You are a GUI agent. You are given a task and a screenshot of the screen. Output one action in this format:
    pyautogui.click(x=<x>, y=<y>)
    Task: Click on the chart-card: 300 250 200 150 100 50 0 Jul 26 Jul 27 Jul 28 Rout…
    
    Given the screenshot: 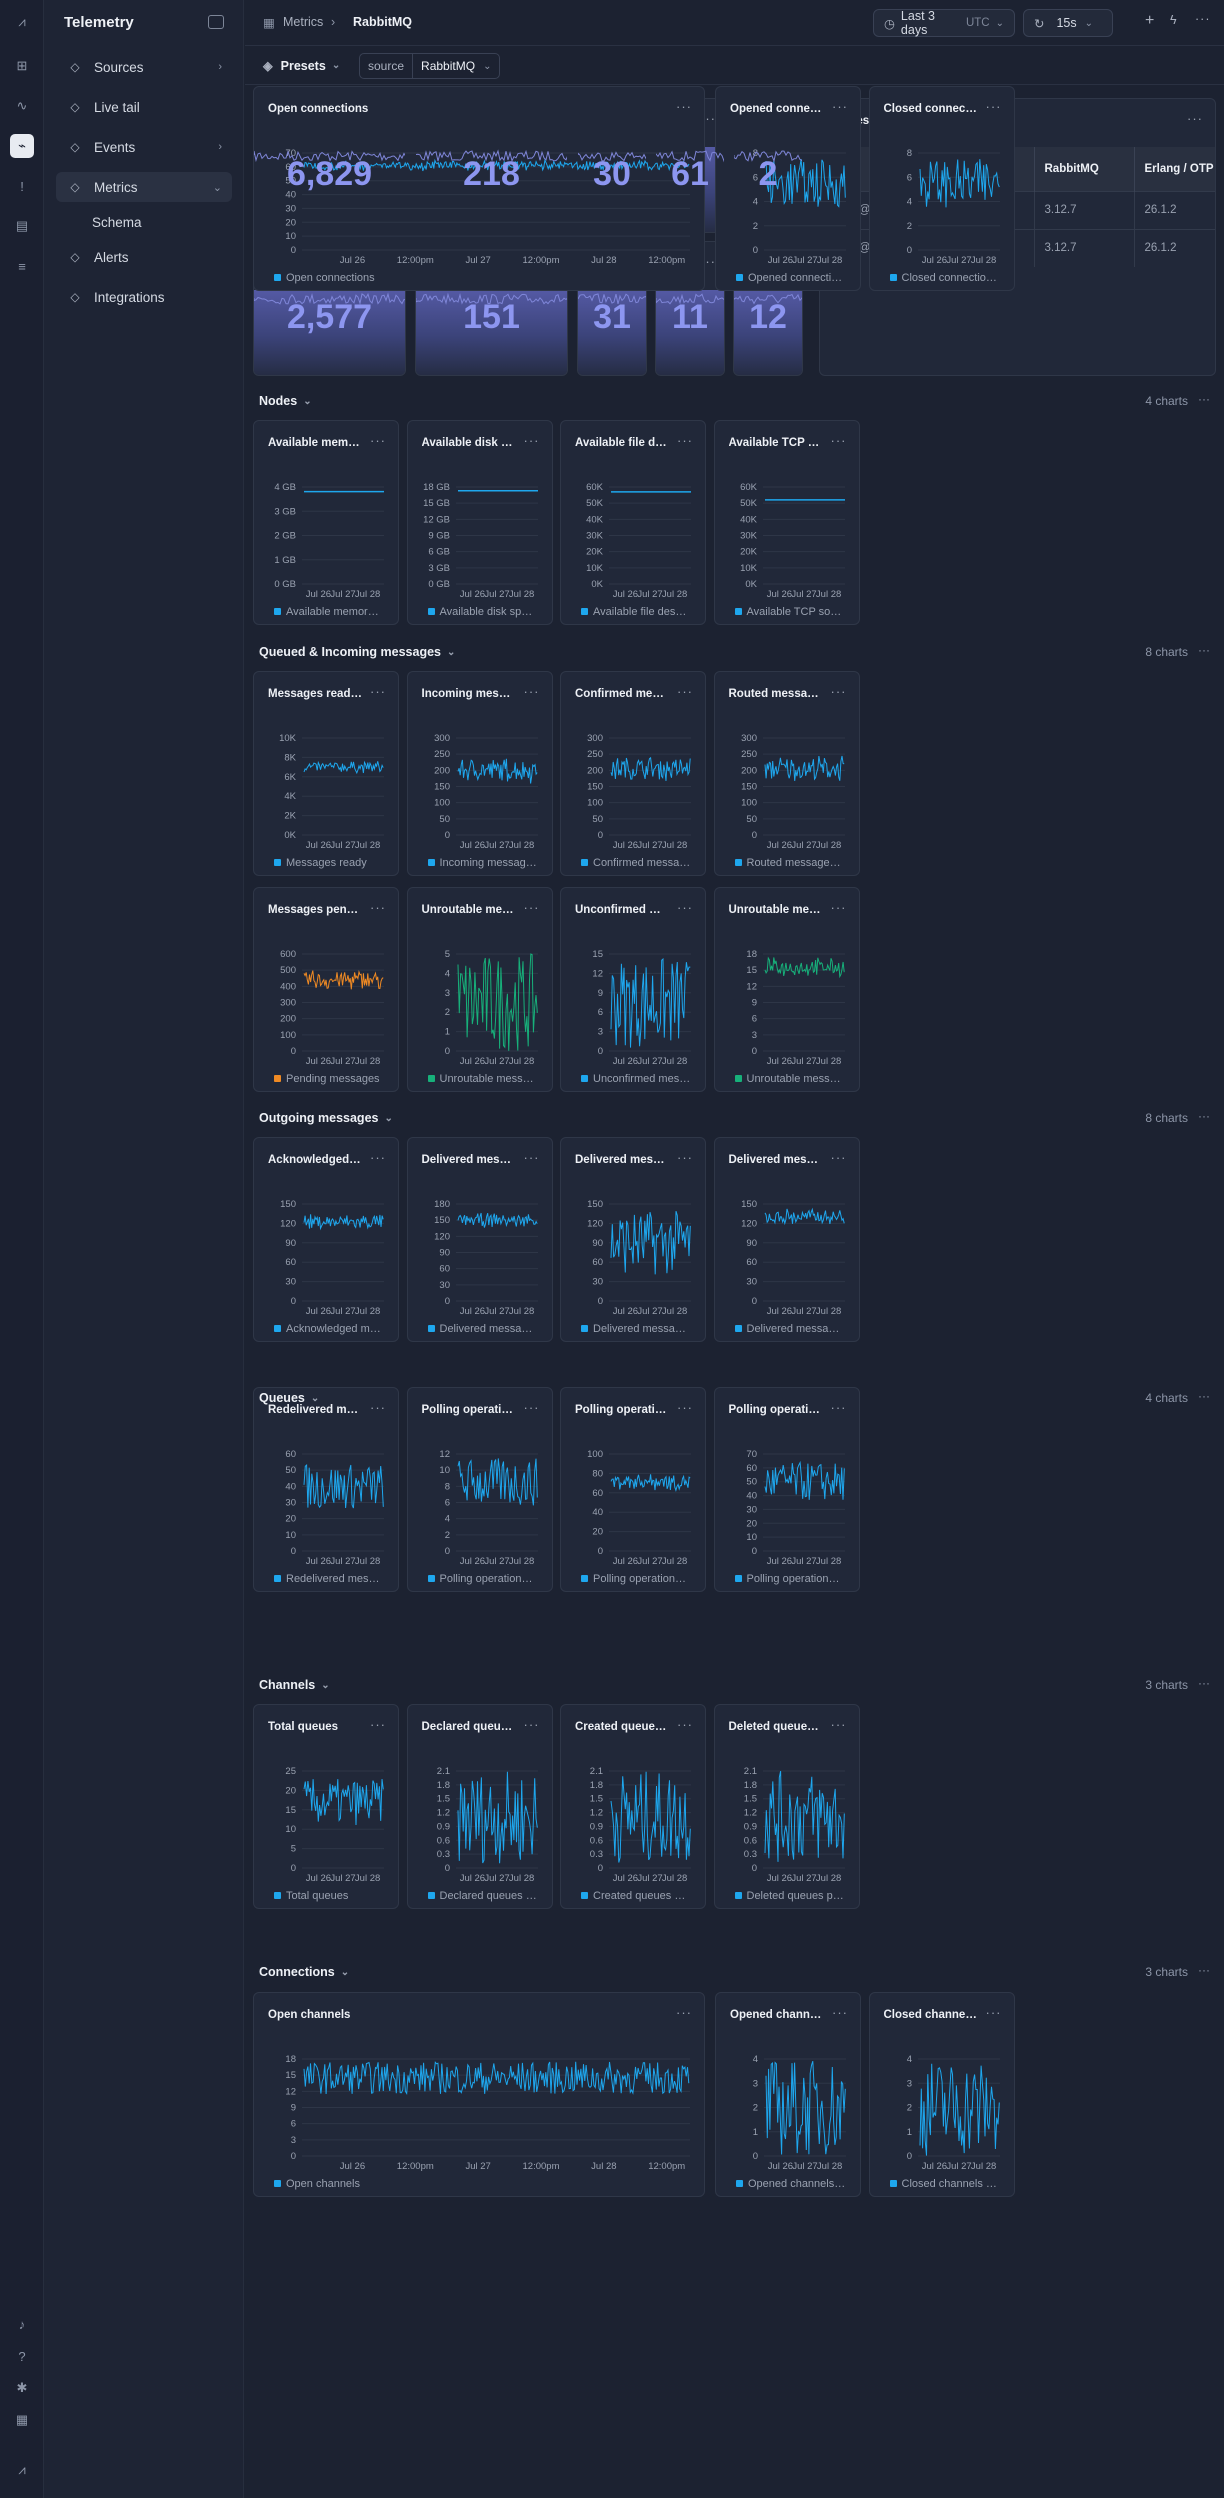 What is the action you would take?
    pyautogui.click(x=786, y=773)
    